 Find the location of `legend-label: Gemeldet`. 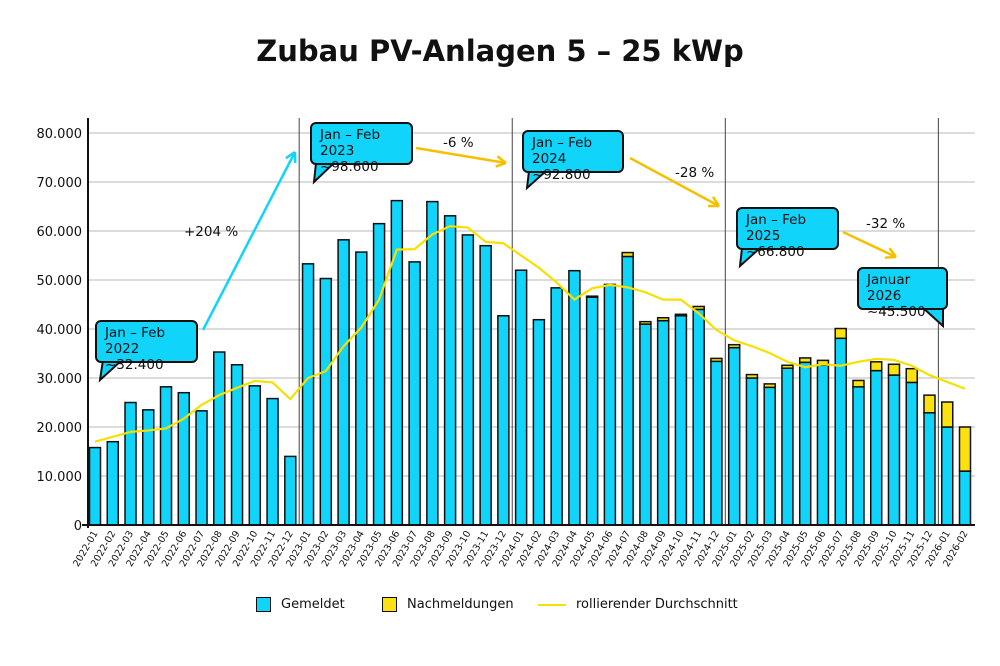

legend-label: Gemeldet is located at coordinates (313, 604).